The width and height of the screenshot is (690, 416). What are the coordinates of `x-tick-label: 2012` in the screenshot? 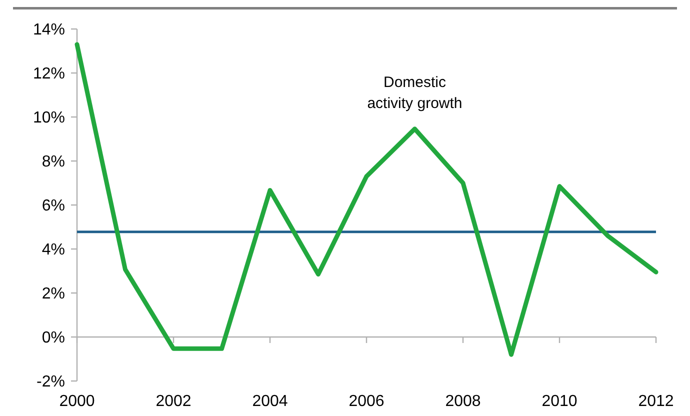 It's located at (656, 401).